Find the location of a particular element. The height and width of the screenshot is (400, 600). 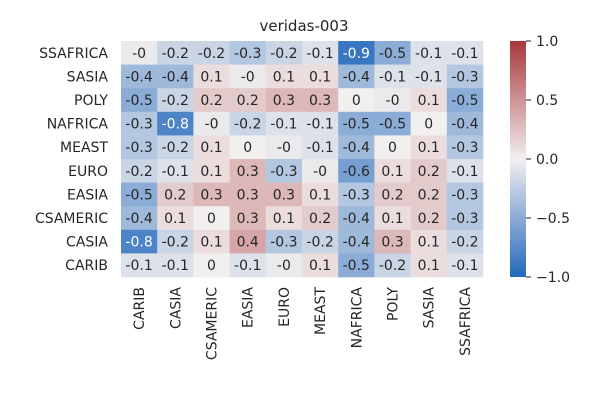

cell-value-label: -0.4 is located at coordinates (356, 219).